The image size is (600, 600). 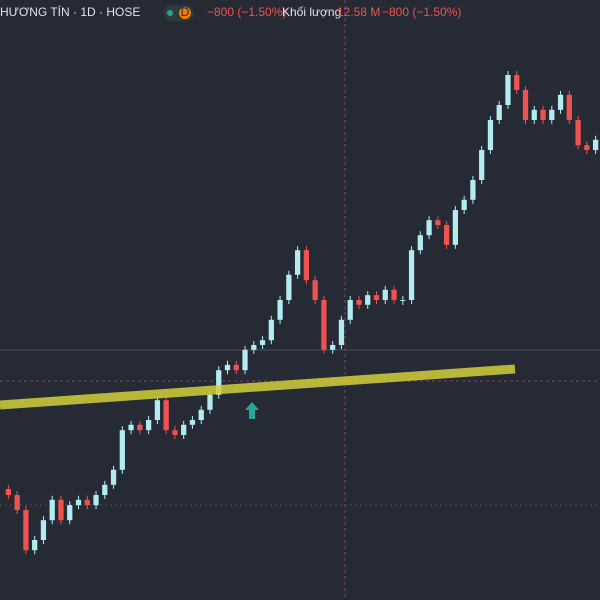 I want to click on status-dot, so click(x=170, y=13).